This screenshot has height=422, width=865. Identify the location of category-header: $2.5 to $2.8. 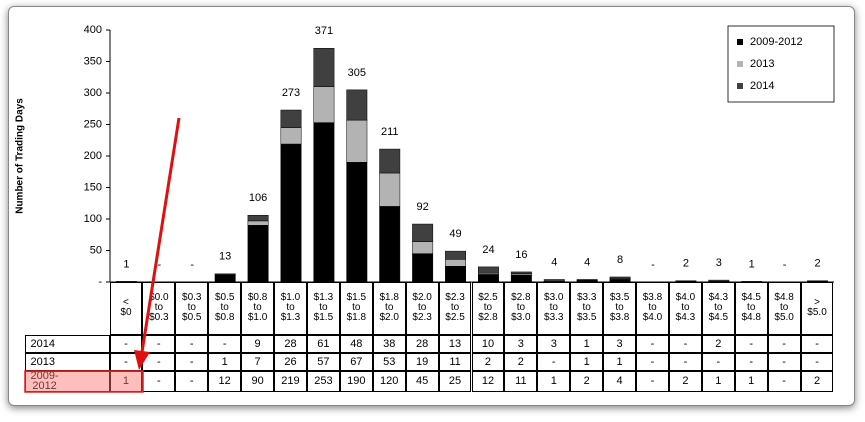
(488, 308).